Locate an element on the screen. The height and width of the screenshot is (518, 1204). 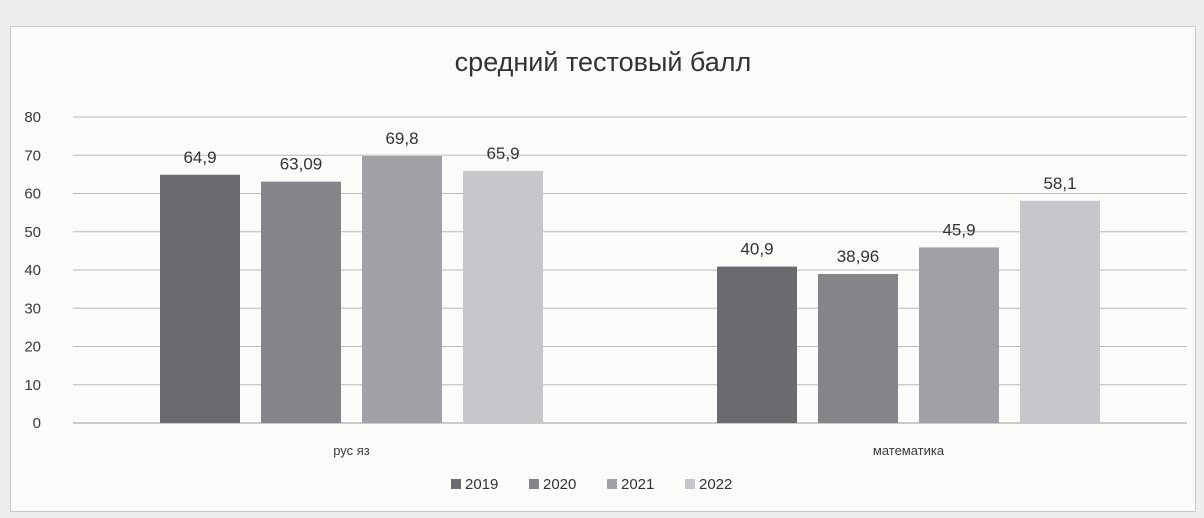
y-tick-label: 20 is located at coordinates (32, 347).